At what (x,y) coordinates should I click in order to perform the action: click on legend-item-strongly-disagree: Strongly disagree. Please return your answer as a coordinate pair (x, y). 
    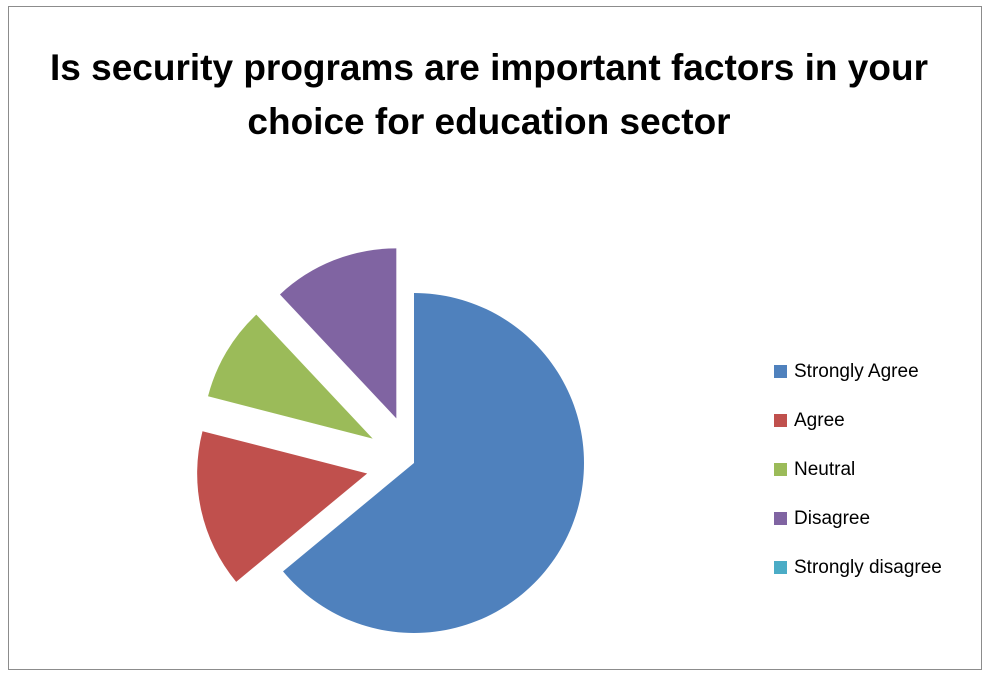
    Looking at the image, I should click on (858, 567).